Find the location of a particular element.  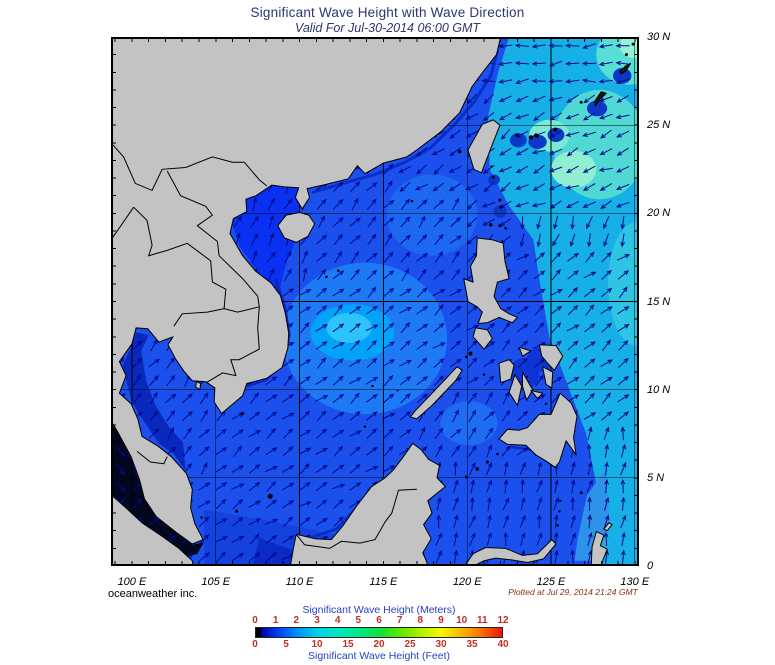

land-mindoro is located at coordinates (482, 338).